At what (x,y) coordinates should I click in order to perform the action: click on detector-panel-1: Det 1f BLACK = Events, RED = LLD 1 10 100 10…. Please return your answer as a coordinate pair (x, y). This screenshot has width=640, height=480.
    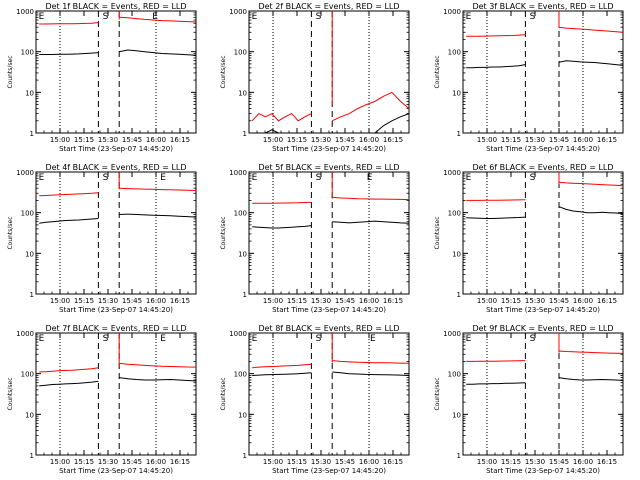
    Looking at the image, I should click on (102, 77).